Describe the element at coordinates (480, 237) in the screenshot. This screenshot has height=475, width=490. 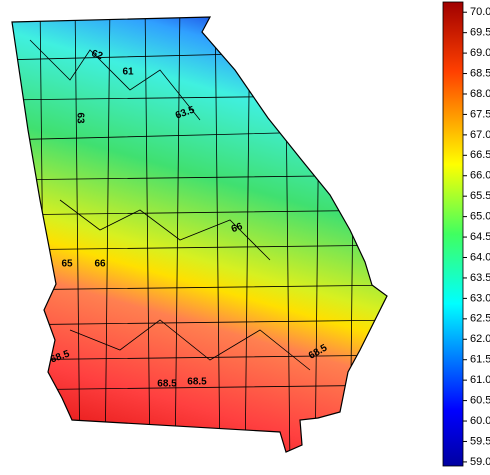
I see `tick-label: 64.5` at that location.